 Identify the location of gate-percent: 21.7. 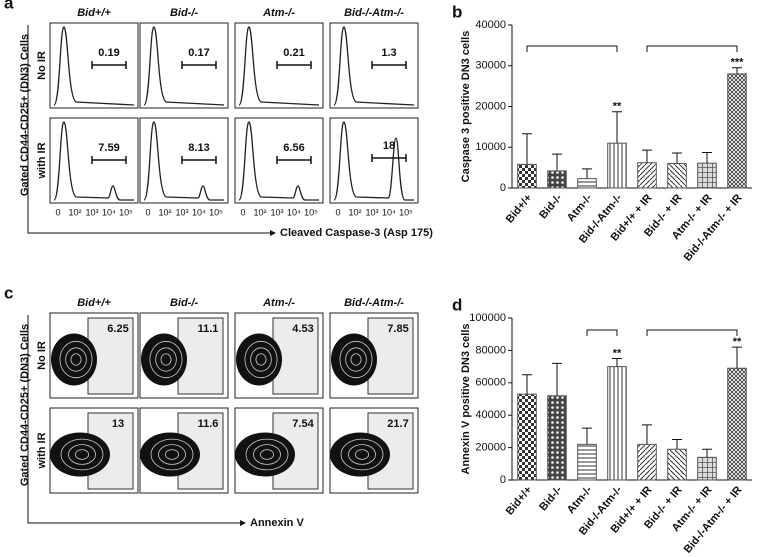
(397, 424).